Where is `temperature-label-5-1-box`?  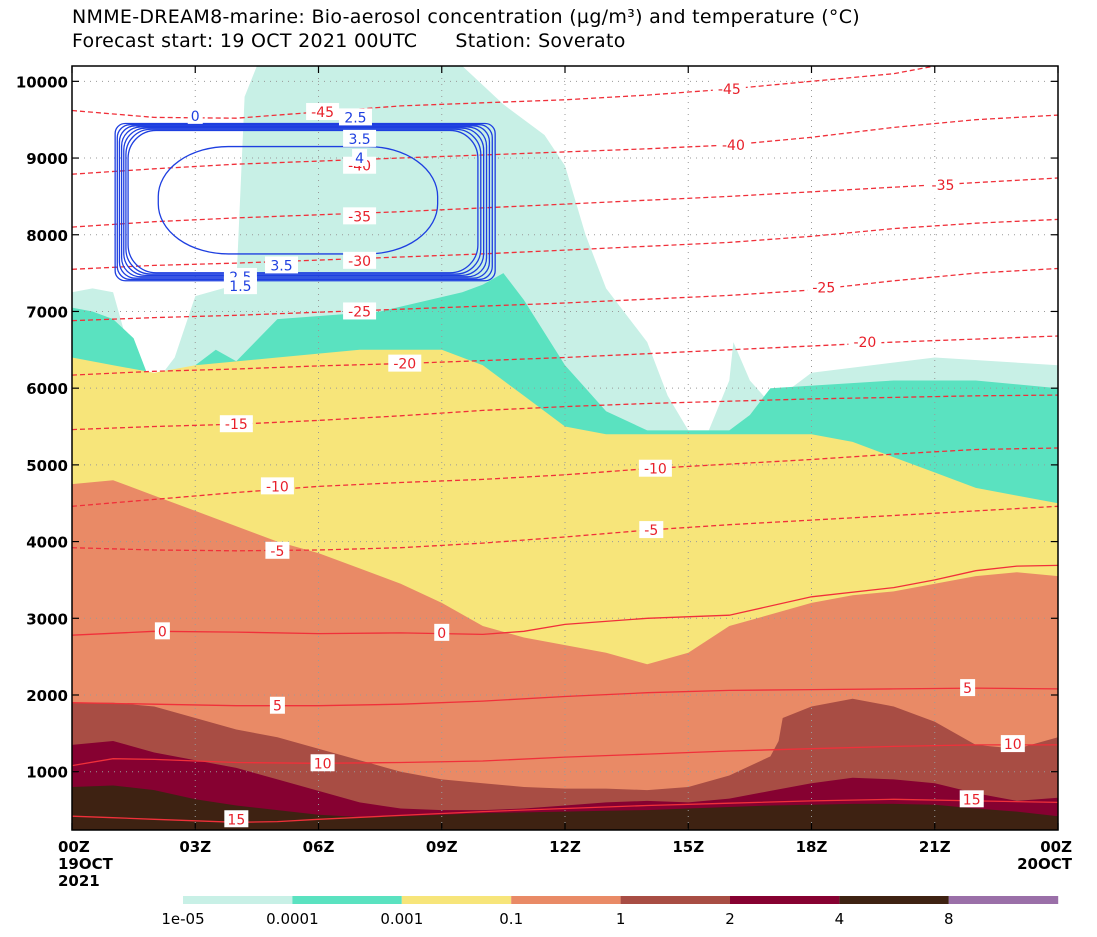 temperature-label-5-1-box is located at coordinates (655, 468).